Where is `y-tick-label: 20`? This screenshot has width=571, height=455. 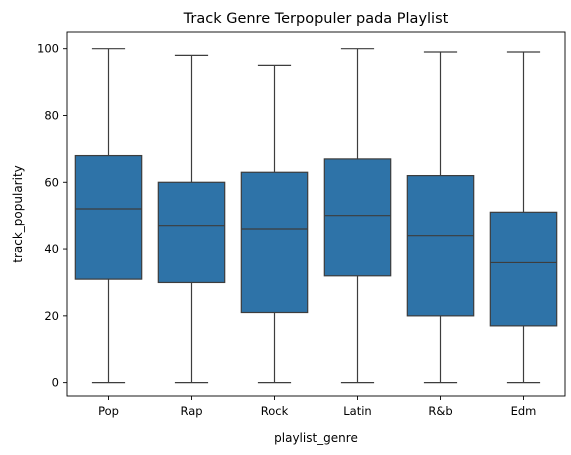
y-tick-label: 20 is located at coordinates (51, 316).